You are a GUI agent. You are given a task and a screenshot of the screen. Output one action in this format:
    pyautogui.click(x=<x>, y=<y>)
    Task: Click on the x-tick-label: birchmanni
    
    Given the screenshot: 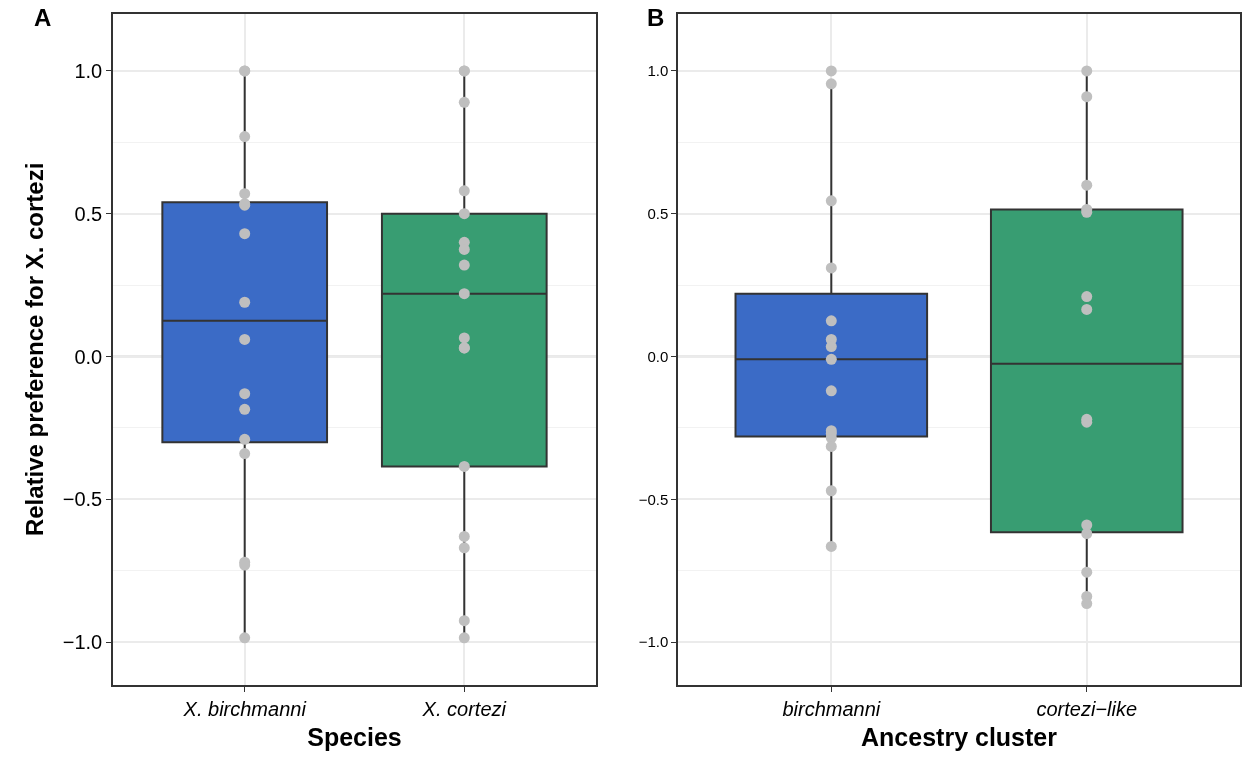 What is the action you would take?
    pyautogui.click(x=831, y=708)
    